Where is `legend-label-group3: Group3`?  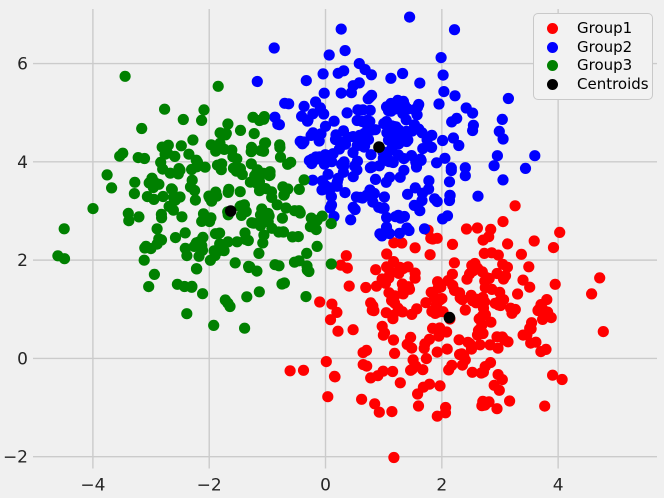 legend-label-group3: Group3 is located at coordinates (605, 65).